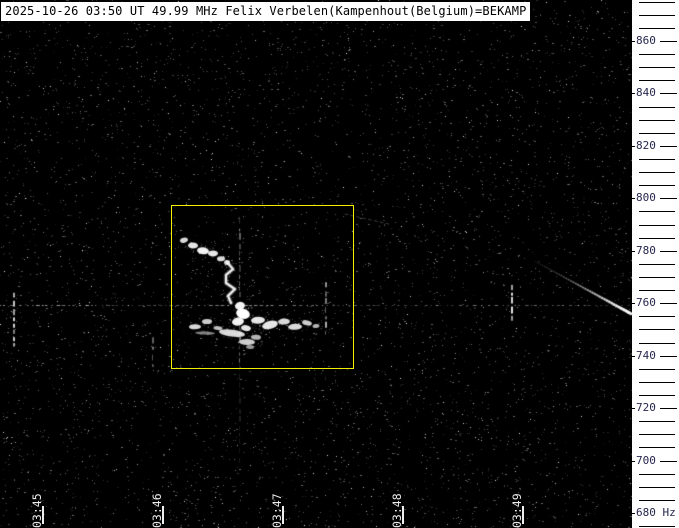  What do you see at coordinates (646, 250) in the screenshot?
I see `freq-label: 780` at bounding box center [646, 250].